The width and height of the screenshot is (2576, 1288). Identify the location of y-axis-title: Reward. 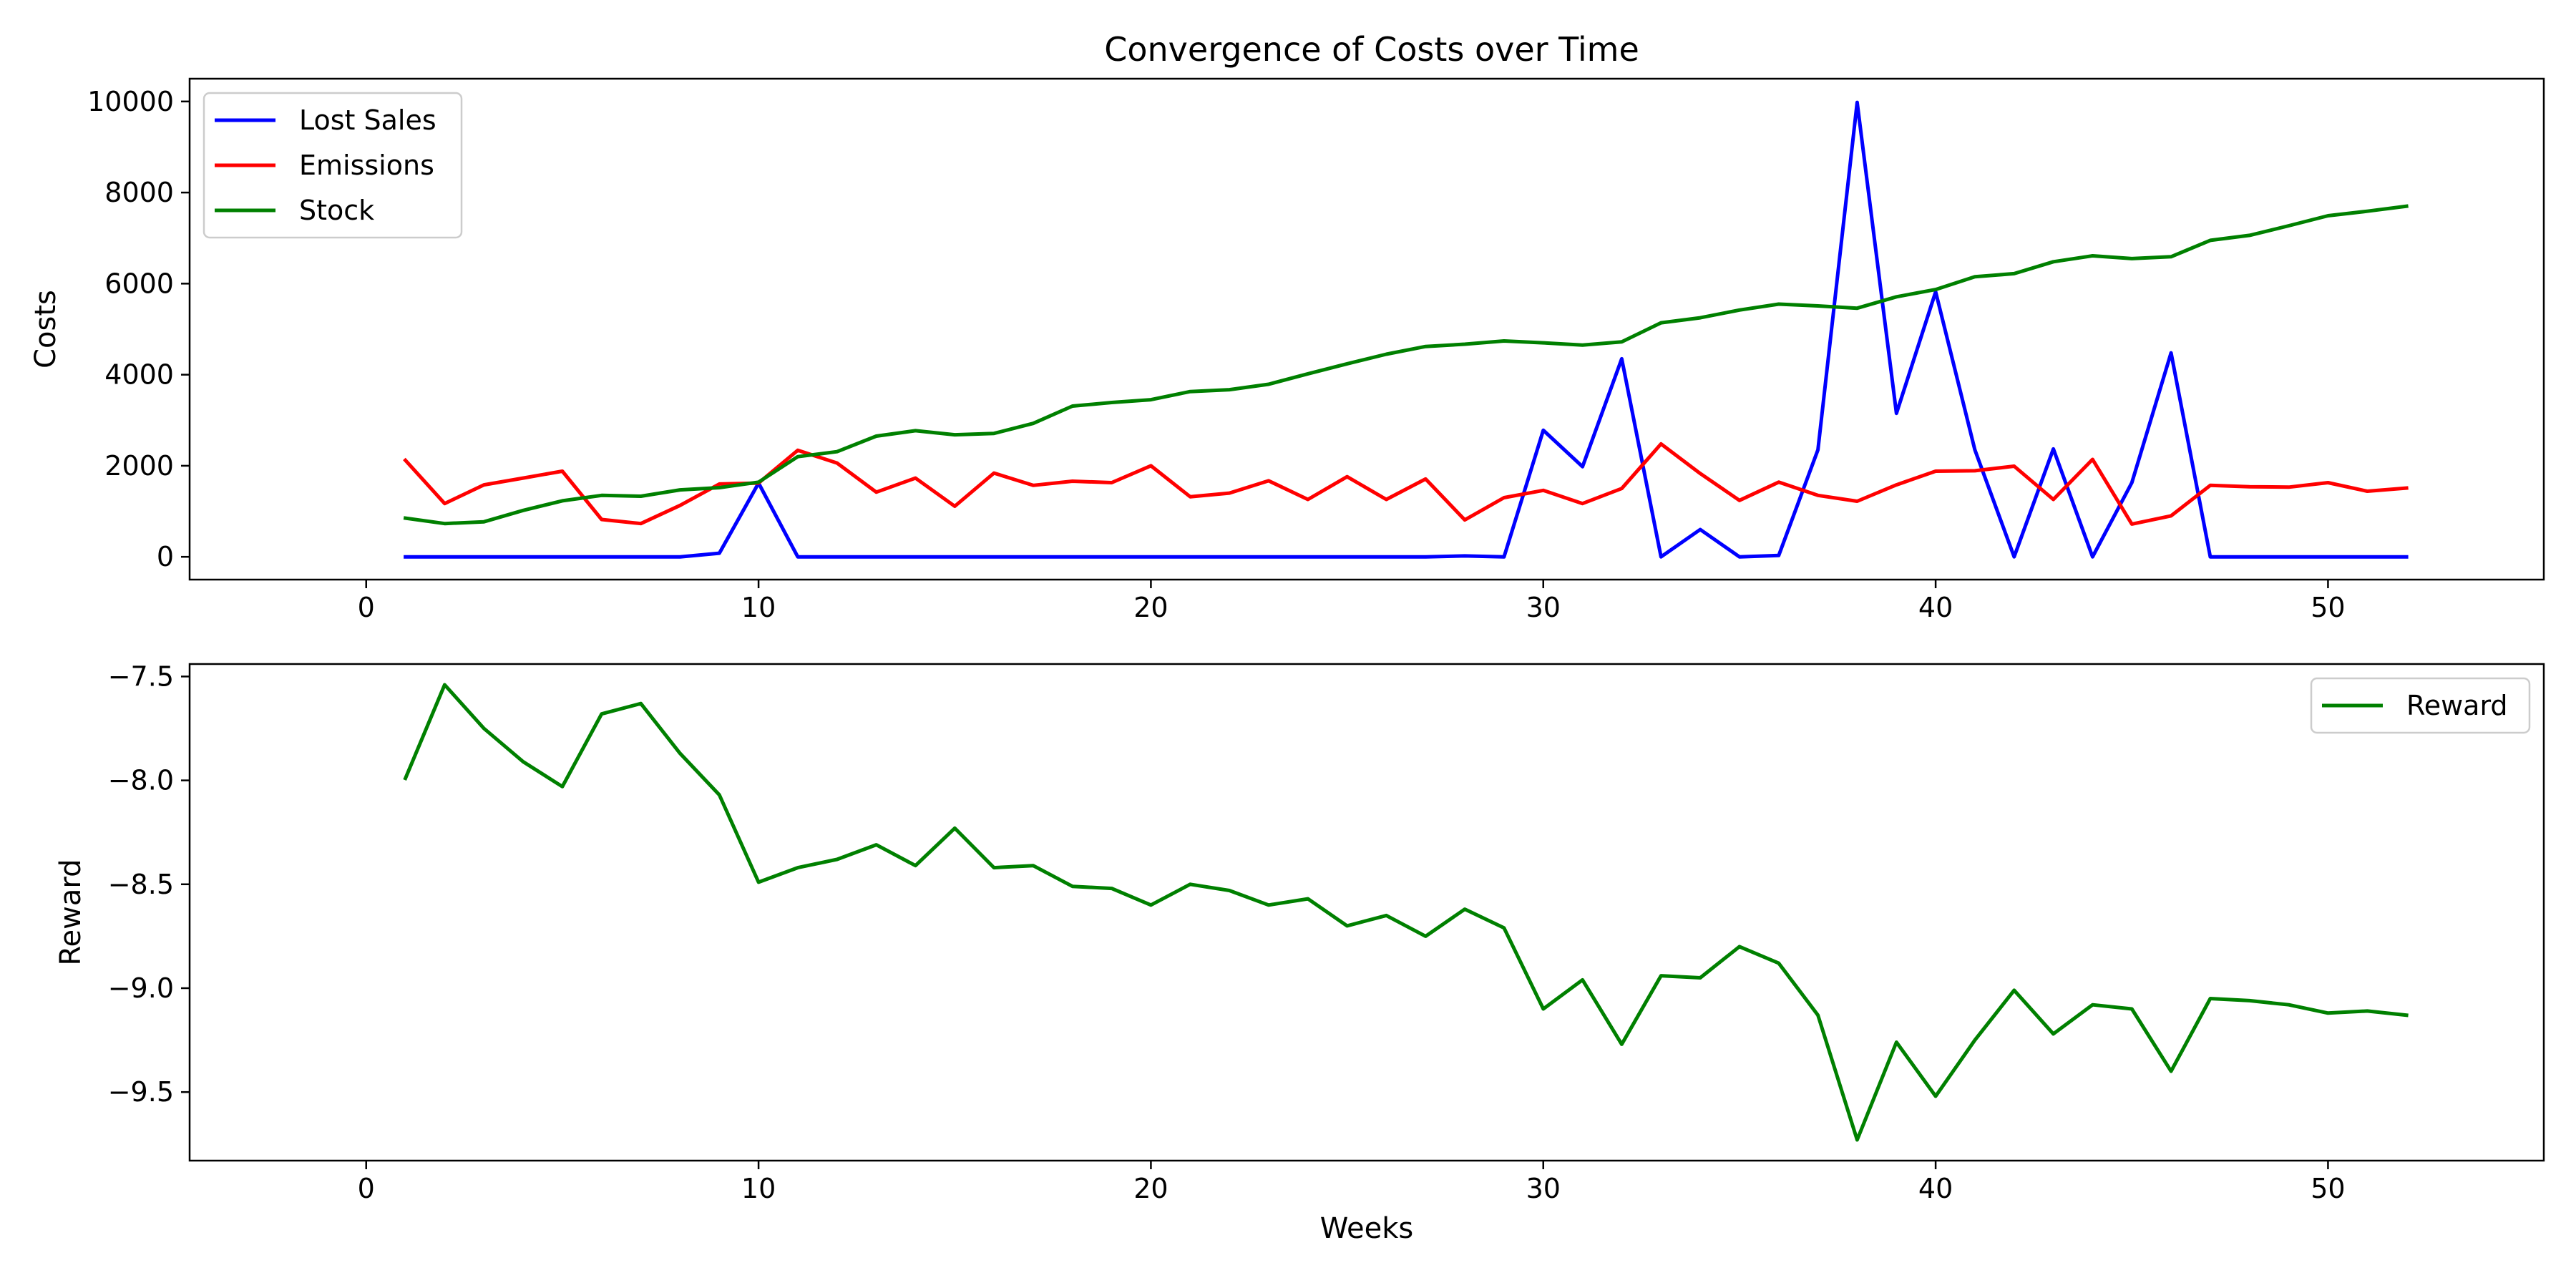
(70, 912).